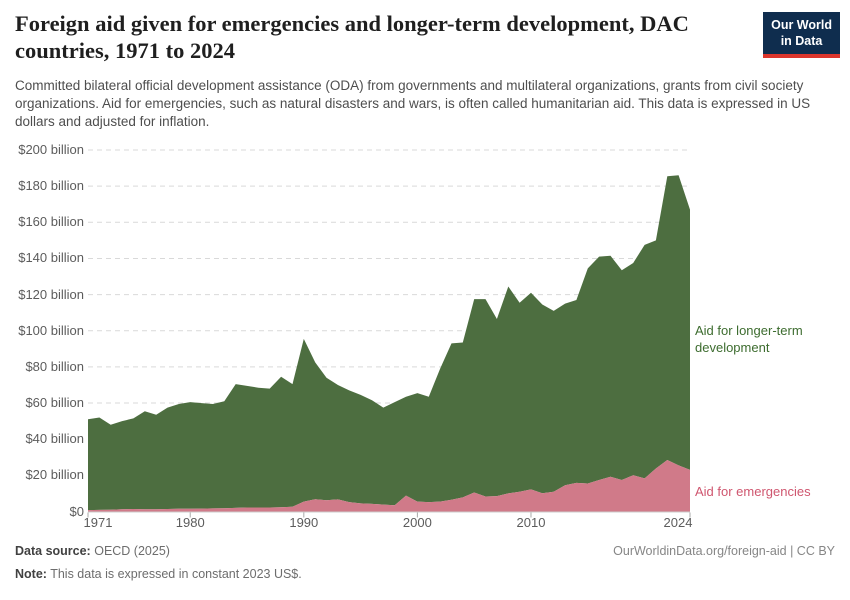 This screenshot has width=850, height=600. Describe the element at coordinates (753, 491) in the screenshot. I see `series-label-emergencies: Aid for emergencies` at that location.